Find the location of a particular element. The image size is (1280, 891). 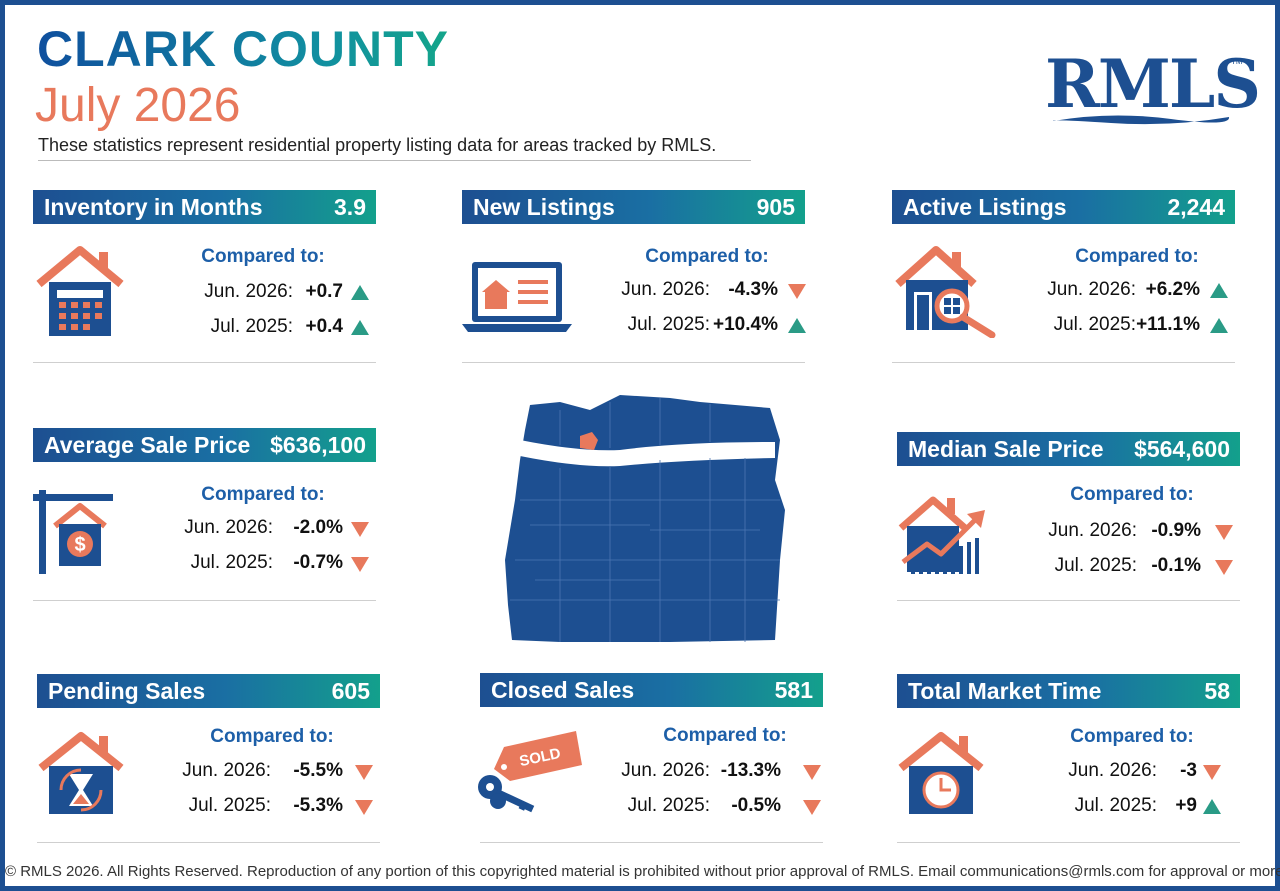

house-growth-chart-icon is located at coordinates (941, 535).